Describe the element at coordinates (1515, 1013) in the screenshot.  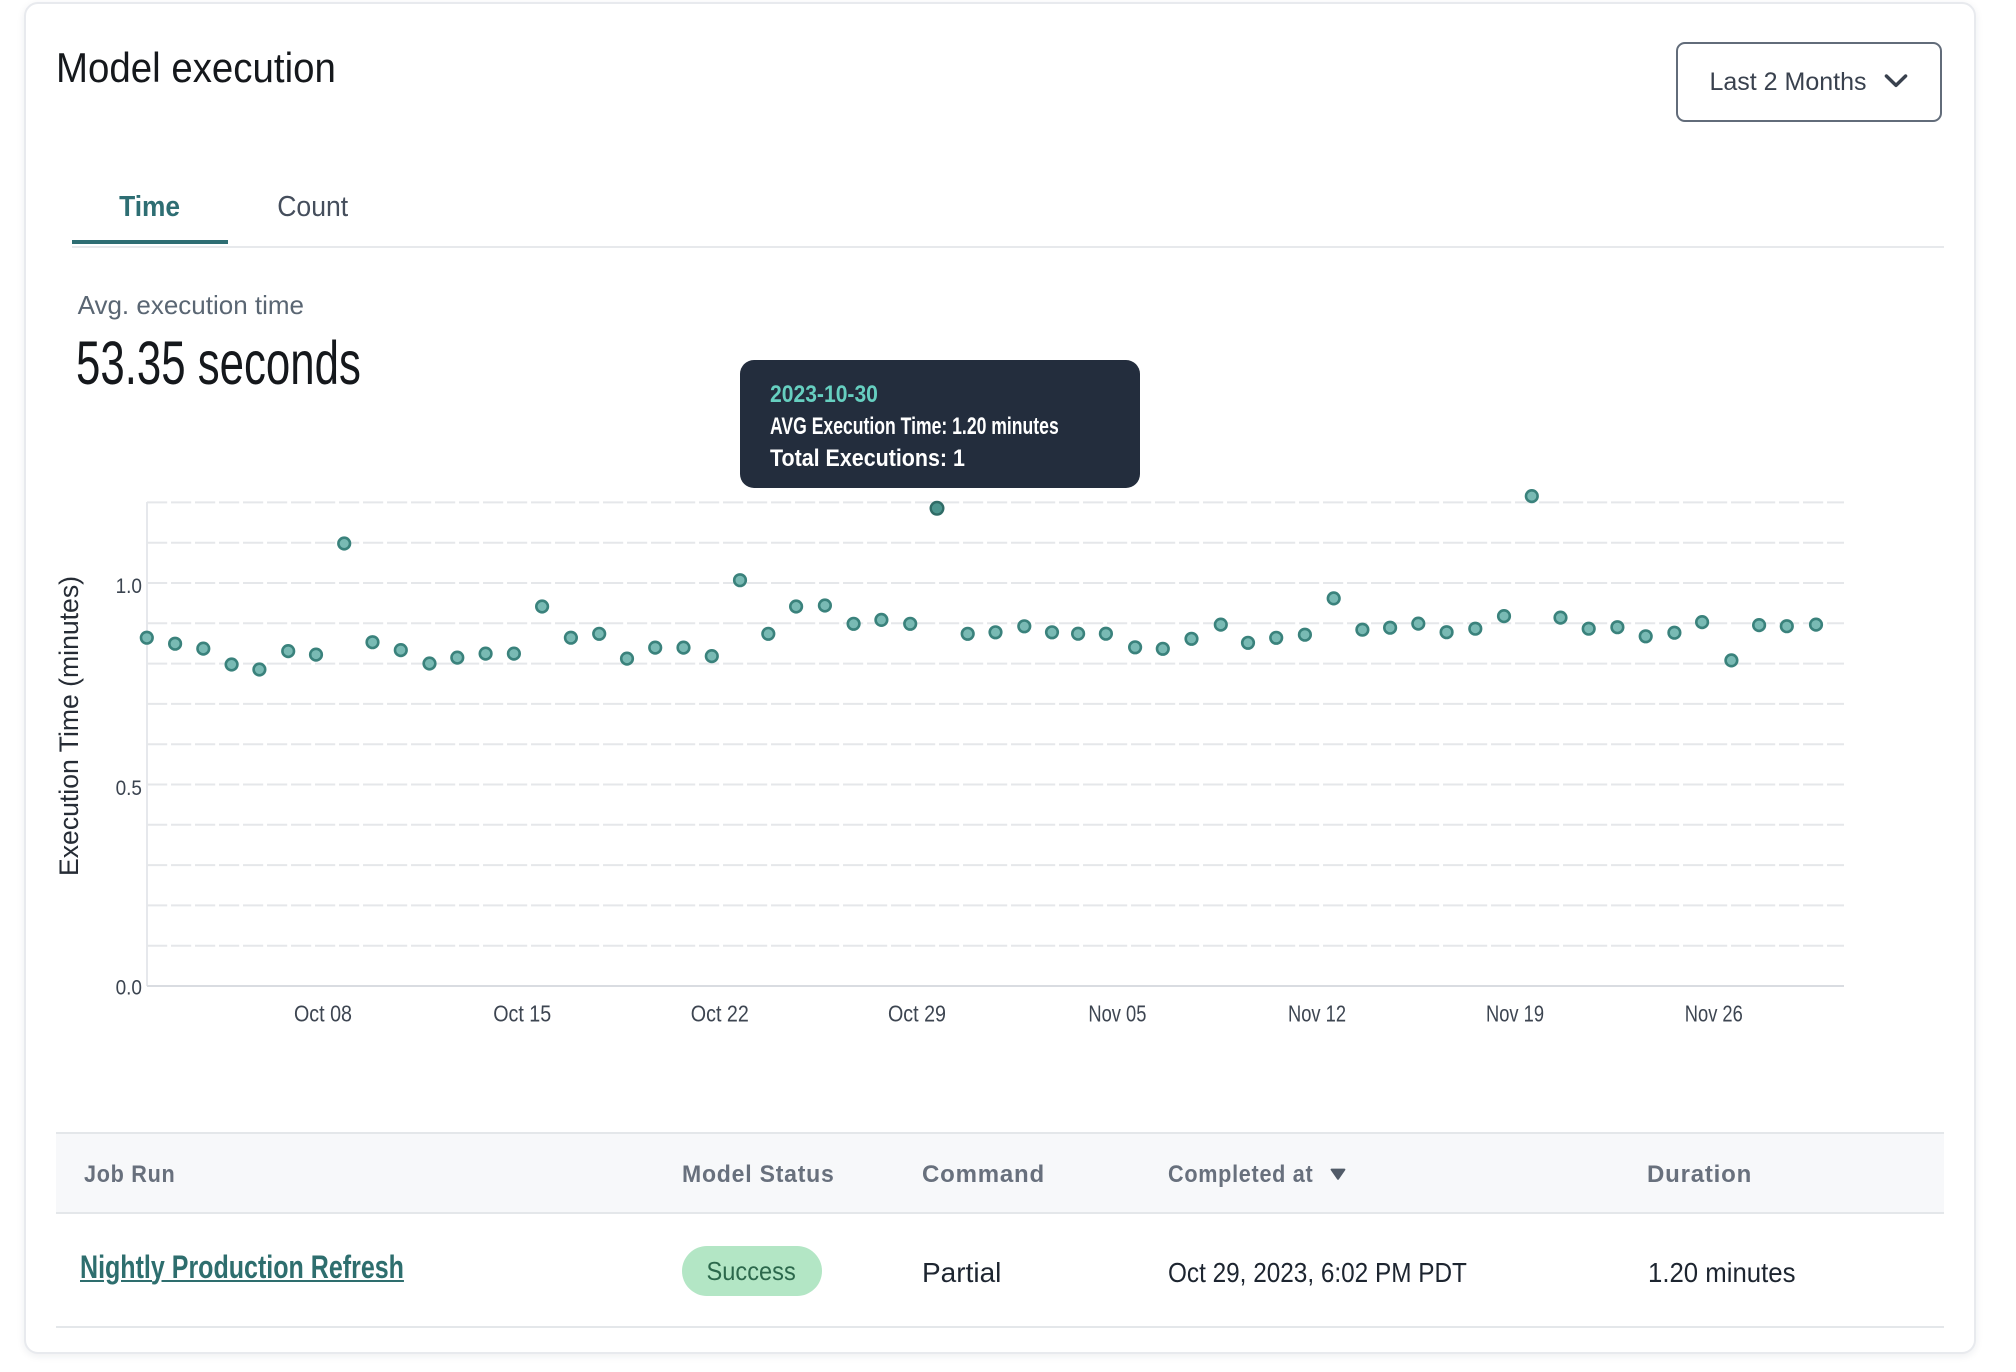
I see `svg-text: Nov 19` at that location.